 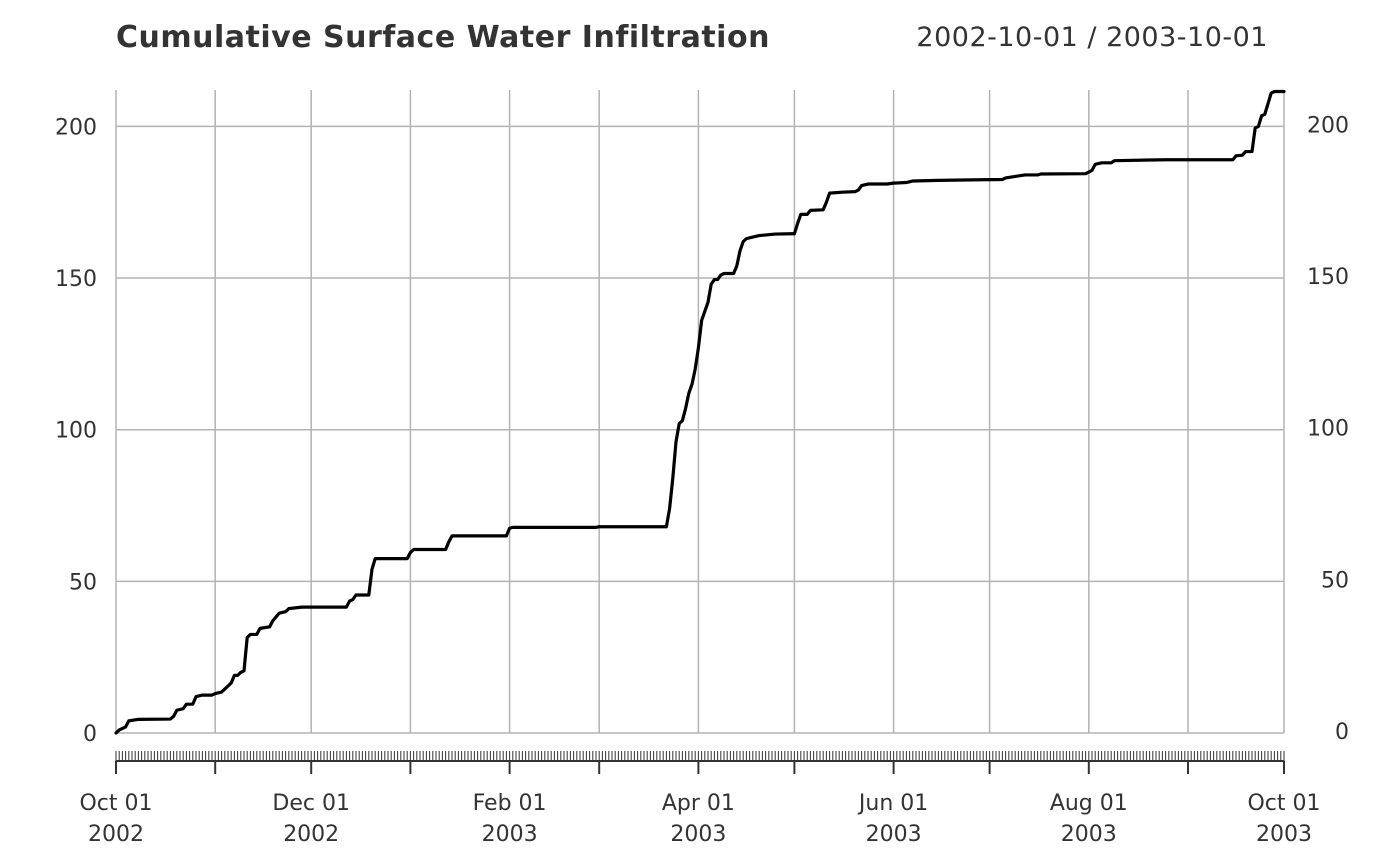 I want to click on y-tick-label-left: 150, so click(x=76, y=279).